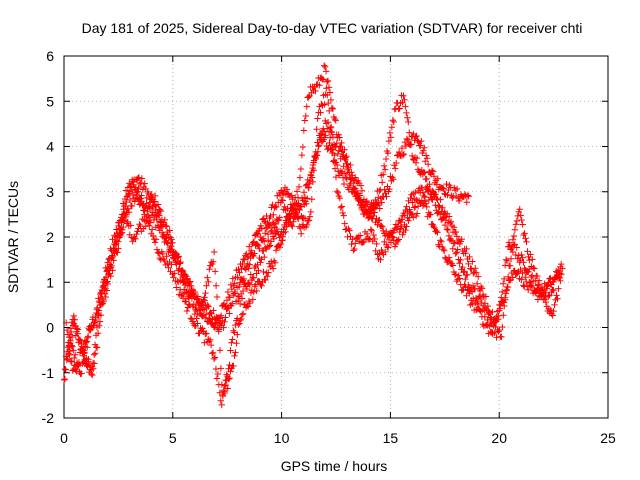  What do you see at coordinates (50, 192) in the screenshot?
I see `y-tick-label: 3` at bounding box center [50, 192].